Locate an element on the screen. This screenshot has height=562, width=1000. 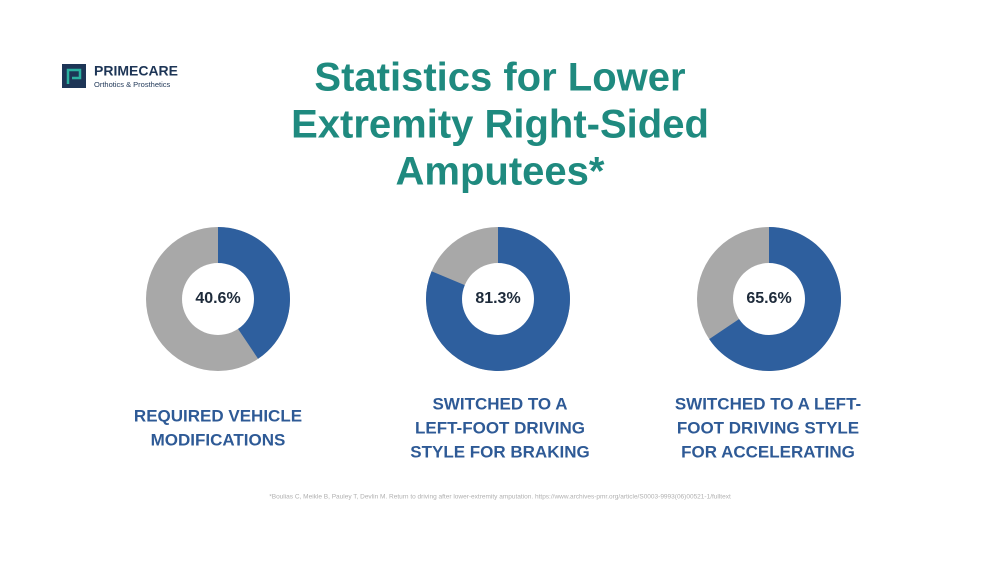
caption: FOOT DRIVING STYLE is located at coordinates (768, 427).